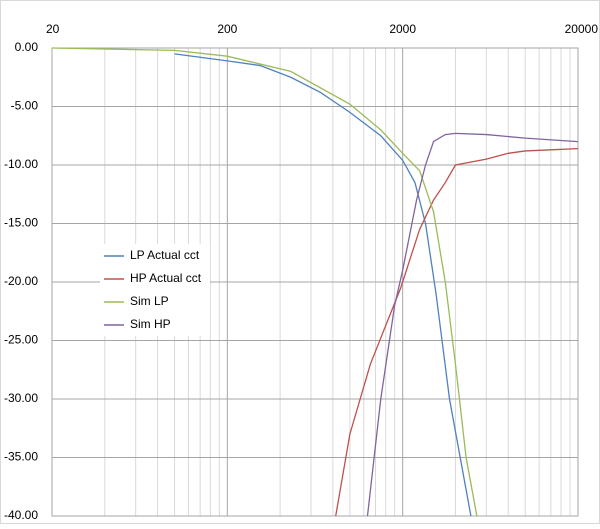  Describe the element at coordinates (155, 290) in the screenshot. I see `legend-box` at that location.